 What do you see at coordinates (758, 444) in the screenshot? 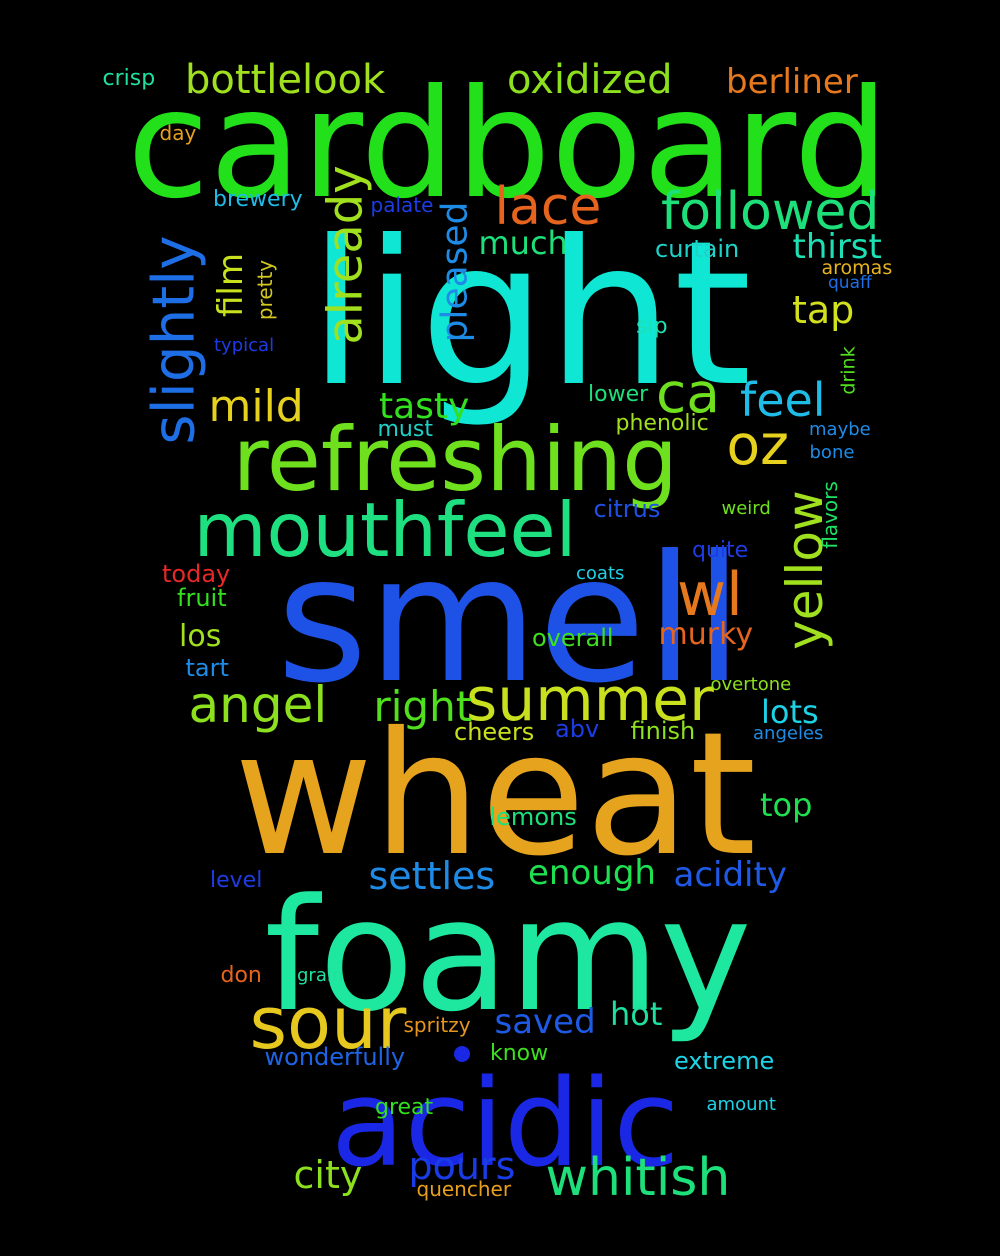
I see `word-oz: oz` at bounding box center [758, 444].